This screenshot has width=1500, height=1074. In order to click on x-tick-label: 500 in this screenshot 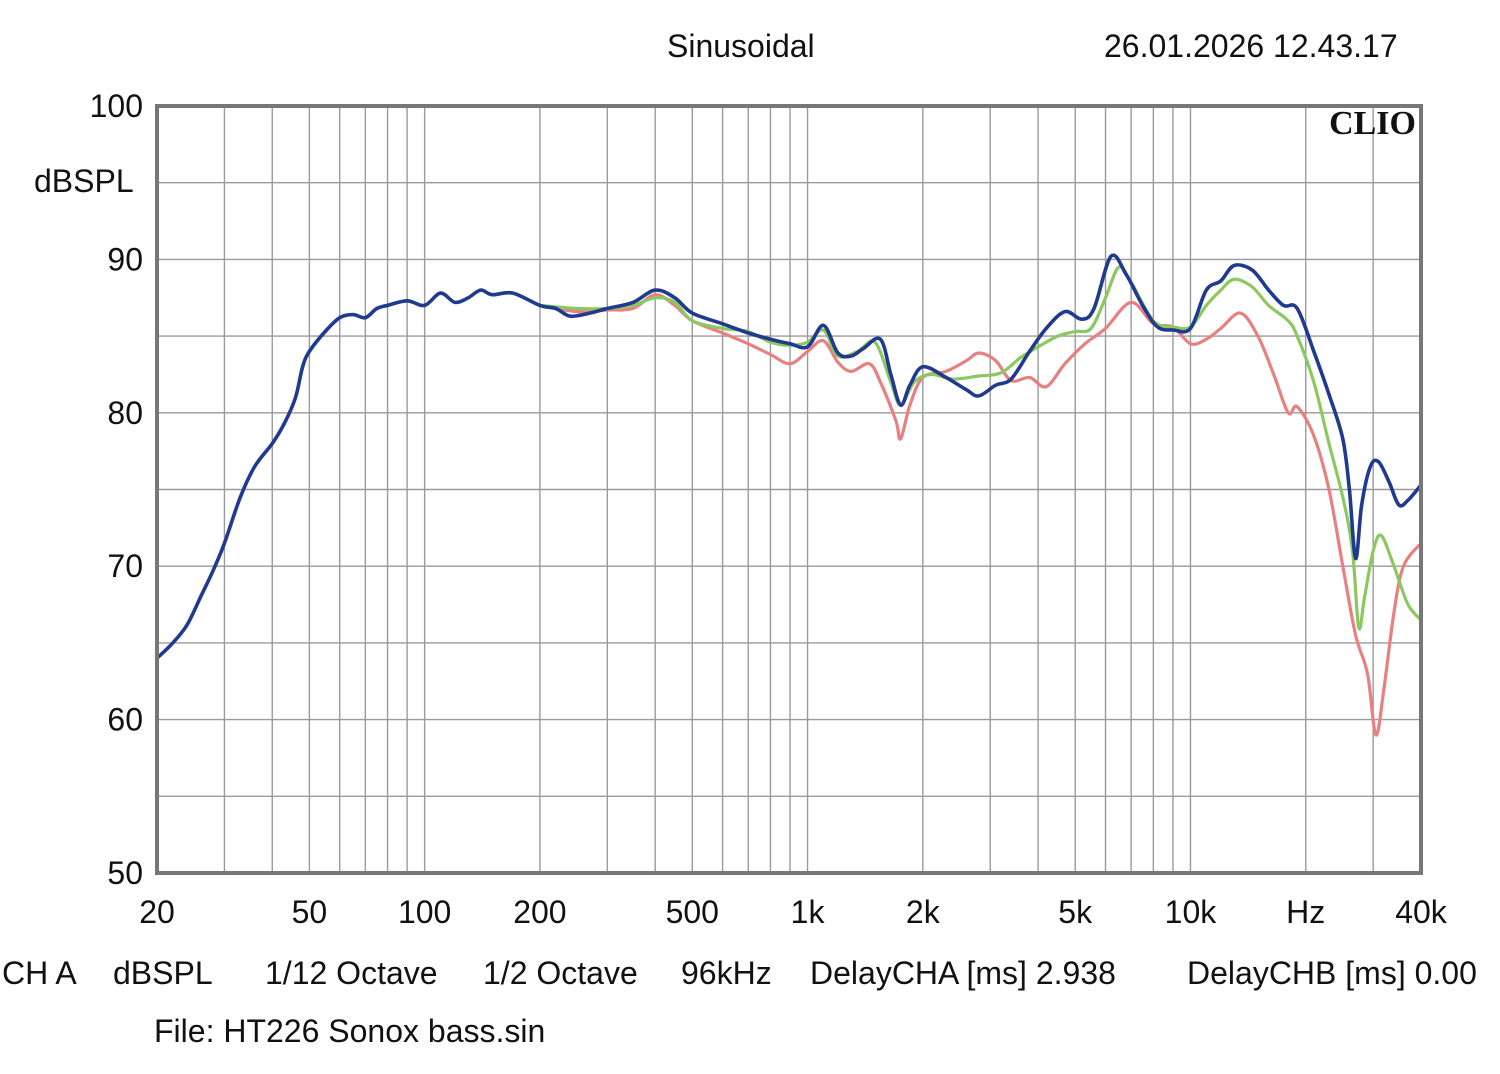, I will do `click(692, 912)`.